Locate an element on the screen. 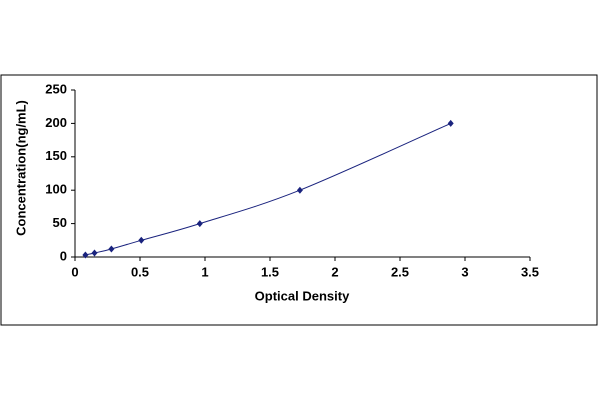 The image size is (600, 400). x-axis-label: Optical Density is located at coordinates (302, 295).